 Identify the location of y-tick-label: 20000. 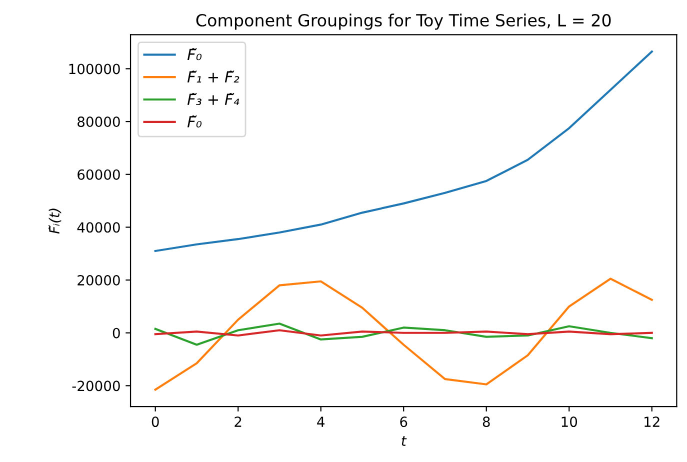
(99, 280).